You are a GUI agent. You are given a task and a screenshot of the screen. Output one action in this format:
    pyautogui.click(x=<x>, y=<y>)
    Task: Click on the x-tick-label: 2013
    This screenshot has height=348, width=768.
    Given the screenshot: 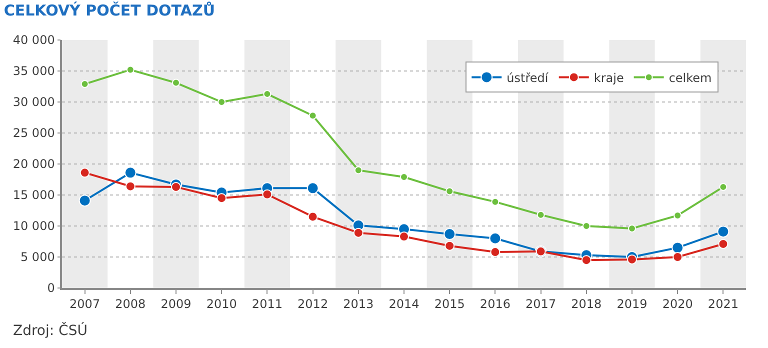 What is the action you would take?
    pyautogui.click(x=358, y=304)
    